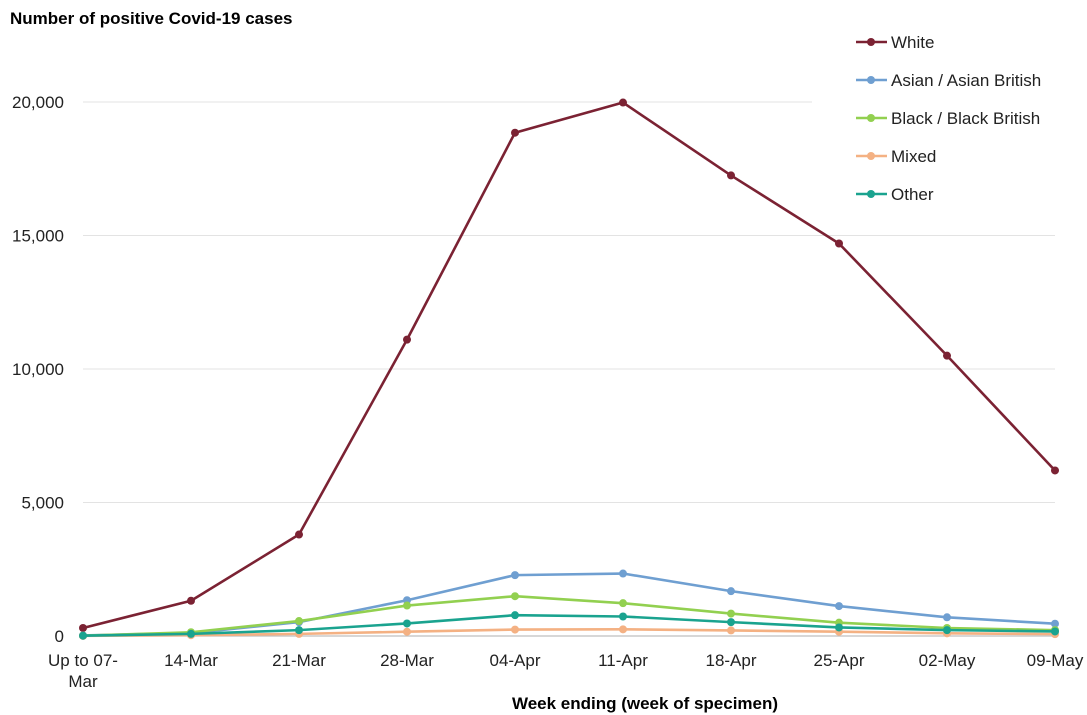  Describe the element at coordinates (913, 156) in the screenshot. I see `legend-label: Mixed` at that location.